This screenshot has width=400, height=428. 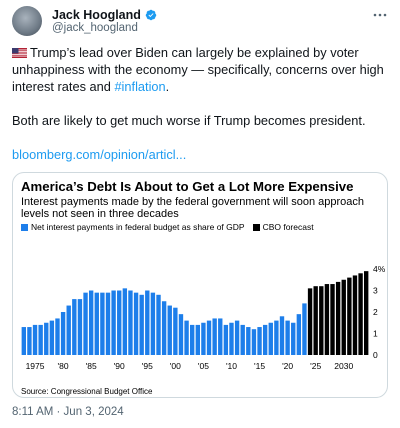 I want to click on y-tick-label: 4%, so click(x=379, y=269).